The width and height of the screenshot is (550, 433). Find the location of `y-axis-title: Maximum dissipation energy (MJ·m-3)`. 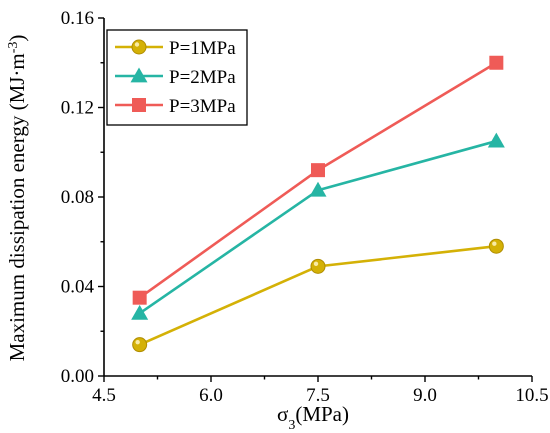

y-axis-title: Maximum dissipation energy (MJ·m-3) is located at coordinates (17, 198).